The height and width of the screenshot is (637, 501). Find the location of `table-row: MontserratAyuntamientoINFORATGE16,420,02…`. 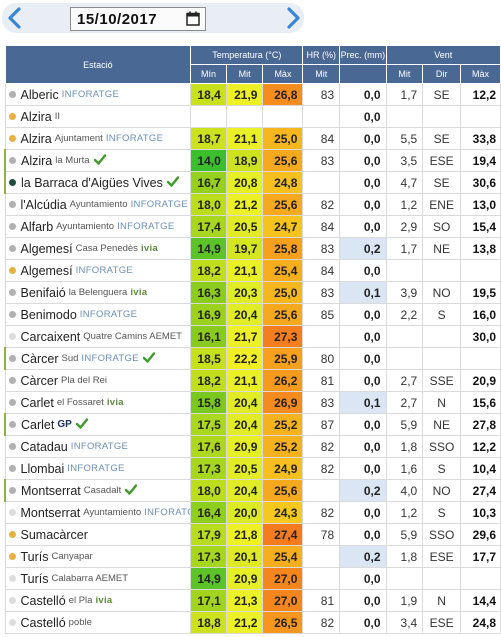

table-row: MontserratAyuntamientoINFORATGE16,420,02… is located at coordinates (252, 512).